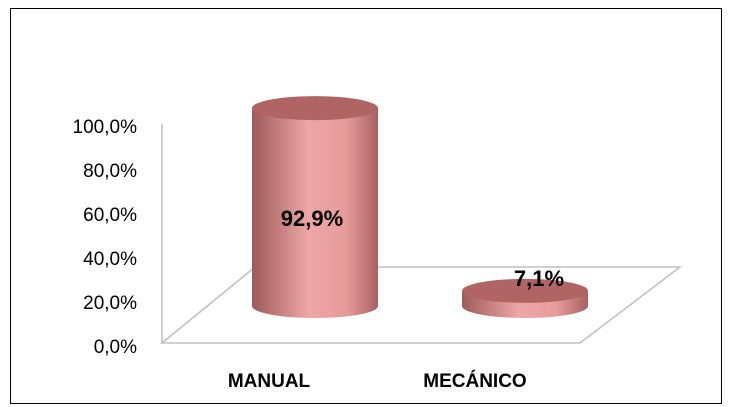 The image size is (733, 407). I want to click on data-label-manual: 92,9%, so click(312, 218).